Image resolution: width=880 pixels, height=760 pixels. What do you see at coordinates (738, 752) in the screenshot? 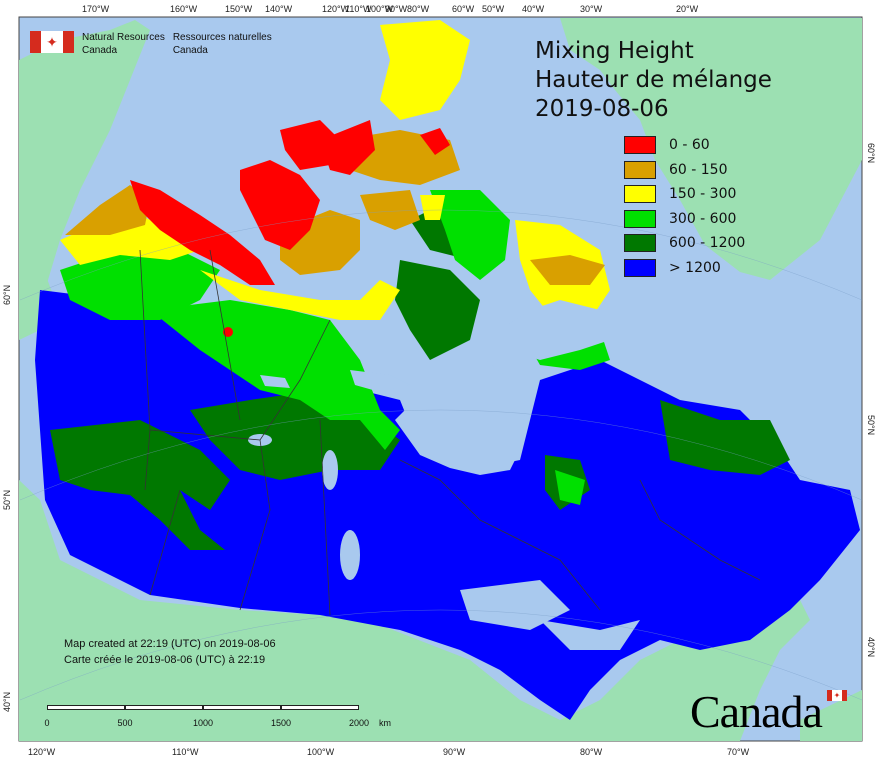
I see `tick-bottom-5: 70°W` at bounding box center [738, 752].